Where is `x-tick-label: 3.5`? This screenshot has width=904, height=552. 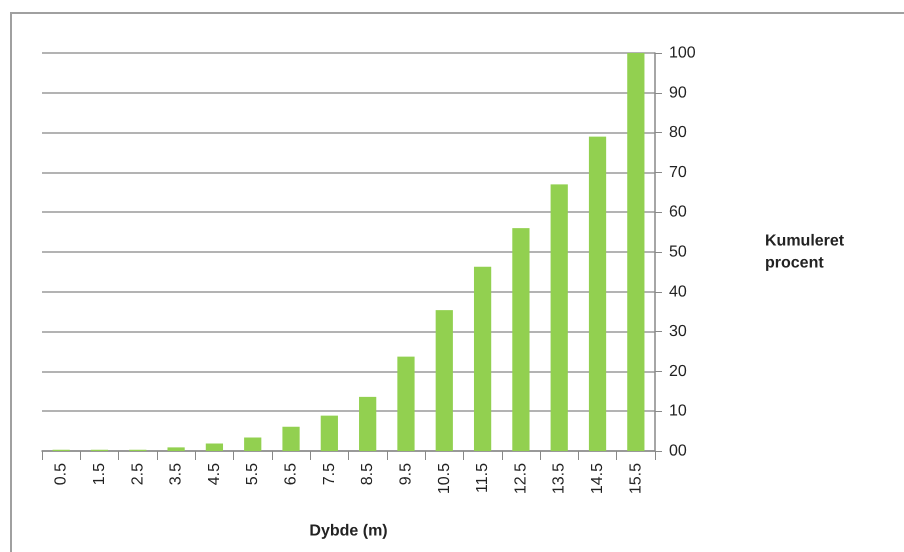 x-tick-label: 3.5 is located at coordinates (176, 474).